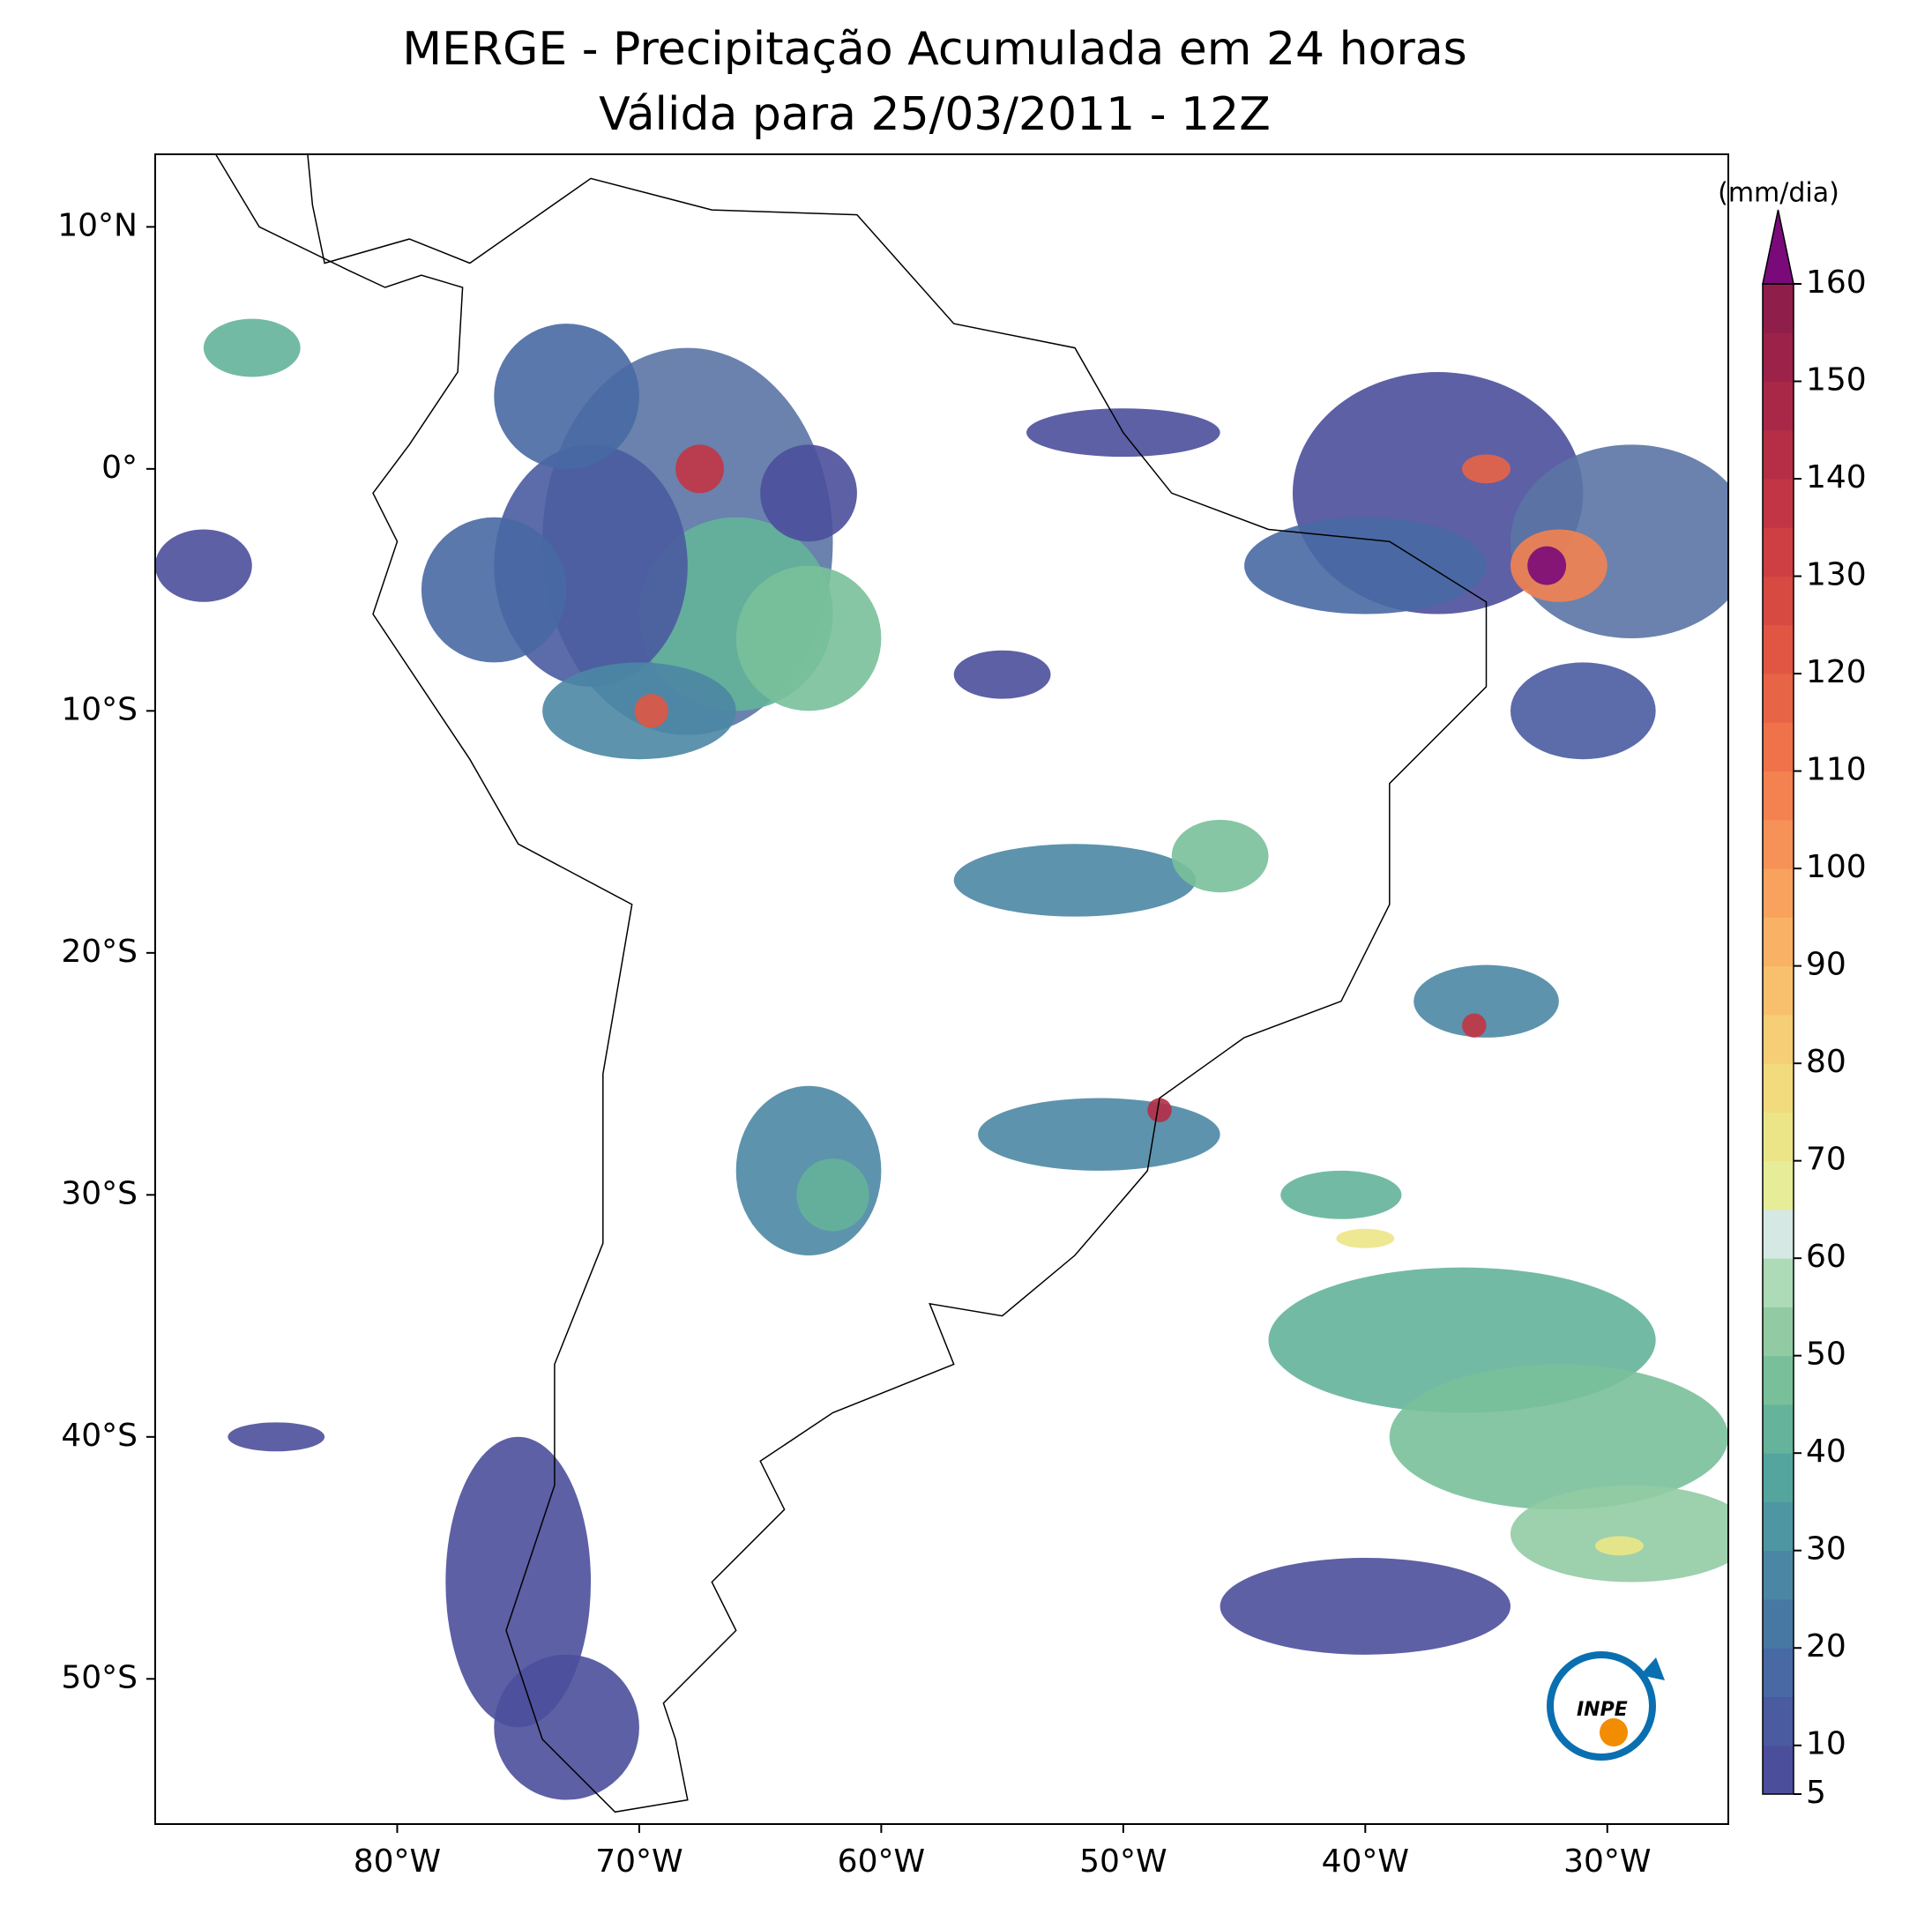  What do you see at coordinates (1123, 1861) in the screenshot?
I see `x-tick-label: 50°W` at bounding box center [1123, 1861].